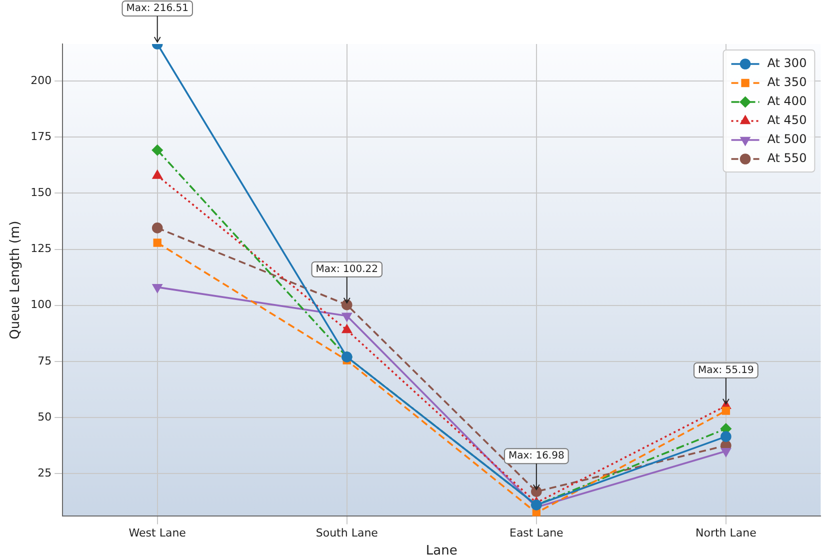 Image resolution: width=827 pixels, height=559 pixels. Describe the element at coordinates (787, 139) in the screenshot. I see `legend-label: At 500` at that location.